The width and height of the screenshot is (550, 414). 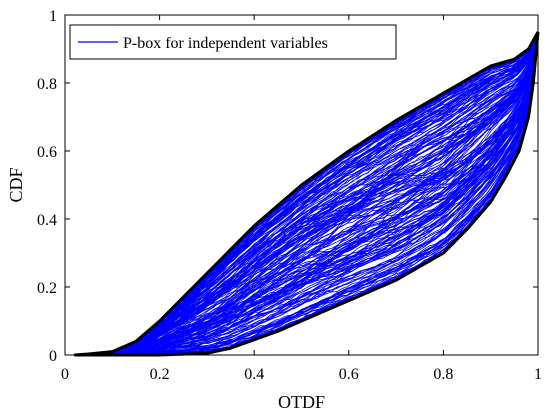 What do you see at coordinates (349, 374) in the screenshot?
I see `x-tick-label: 0.6` at bounding box center [349, 374].